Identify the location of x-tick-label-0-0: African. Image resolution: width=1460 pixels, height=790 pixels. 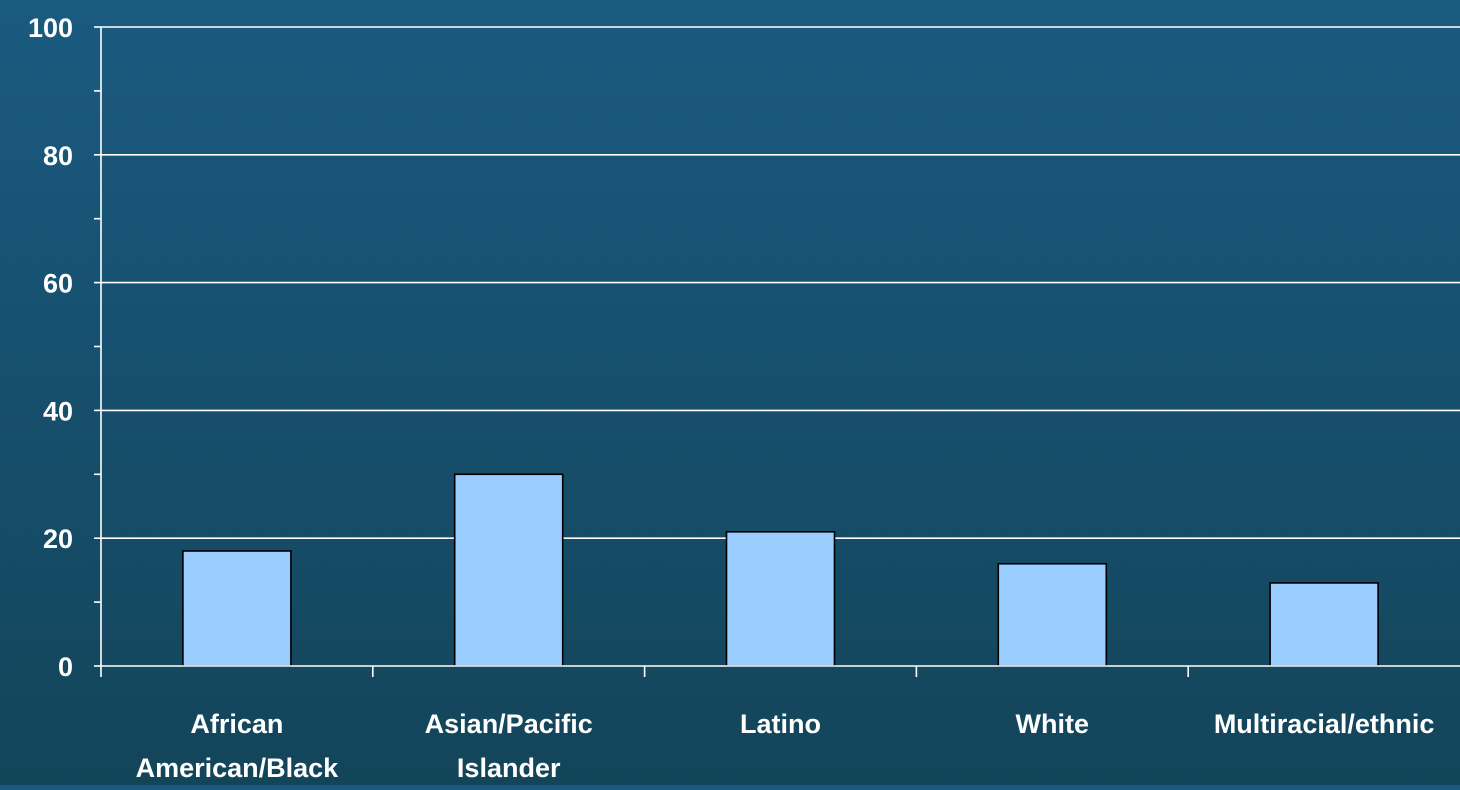
(236, 724).